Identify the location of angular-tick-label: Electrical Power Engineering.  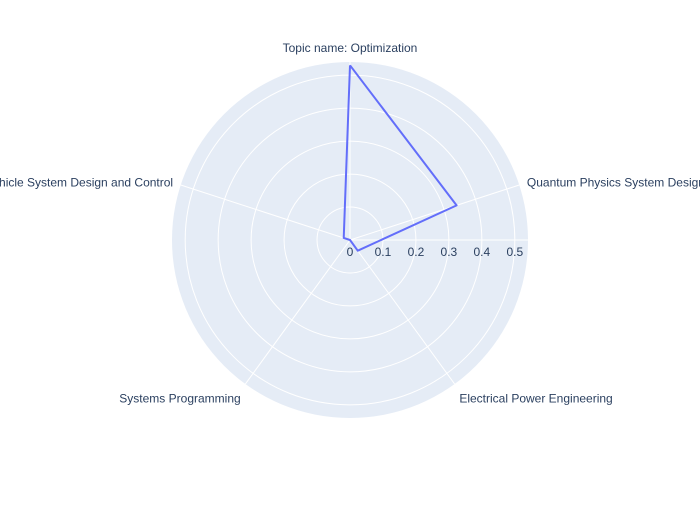
(535, 398).